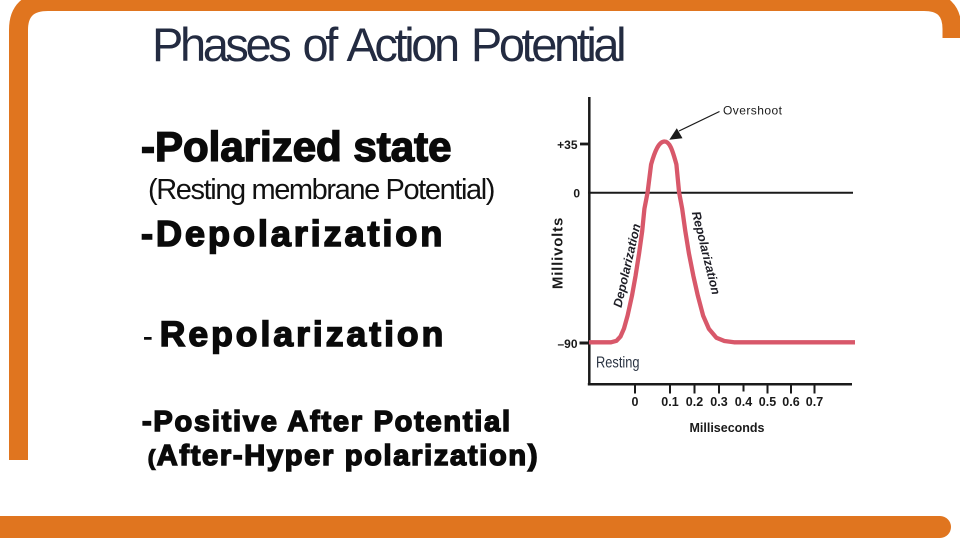 The image size is (960, 540). I want to click on svg-text: 0.7, so click(814, 402).